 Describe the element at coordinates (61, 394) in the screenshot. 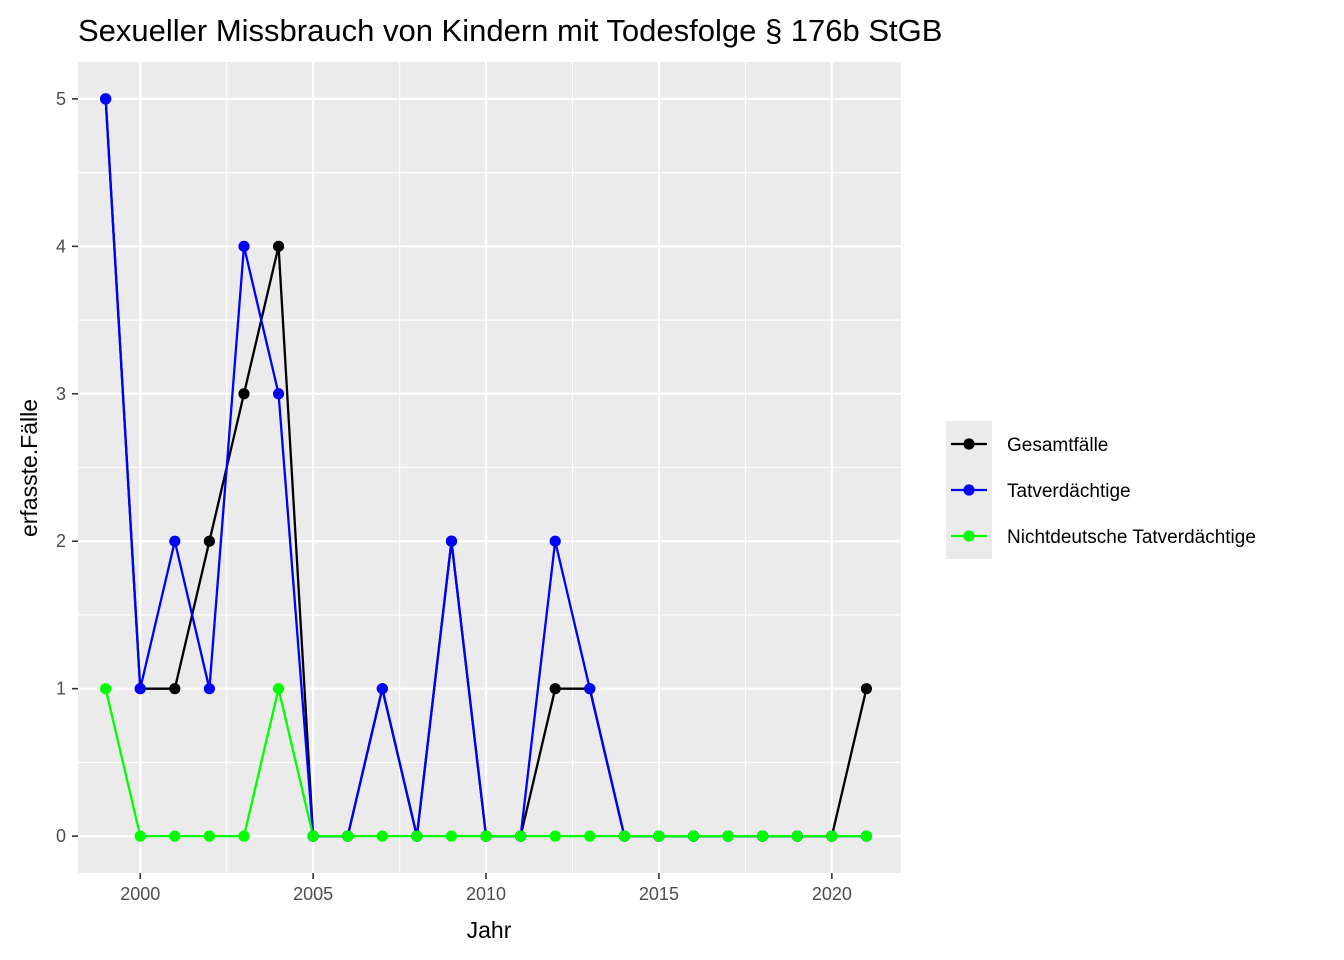

I see `y-tick-label: 3` at that location.